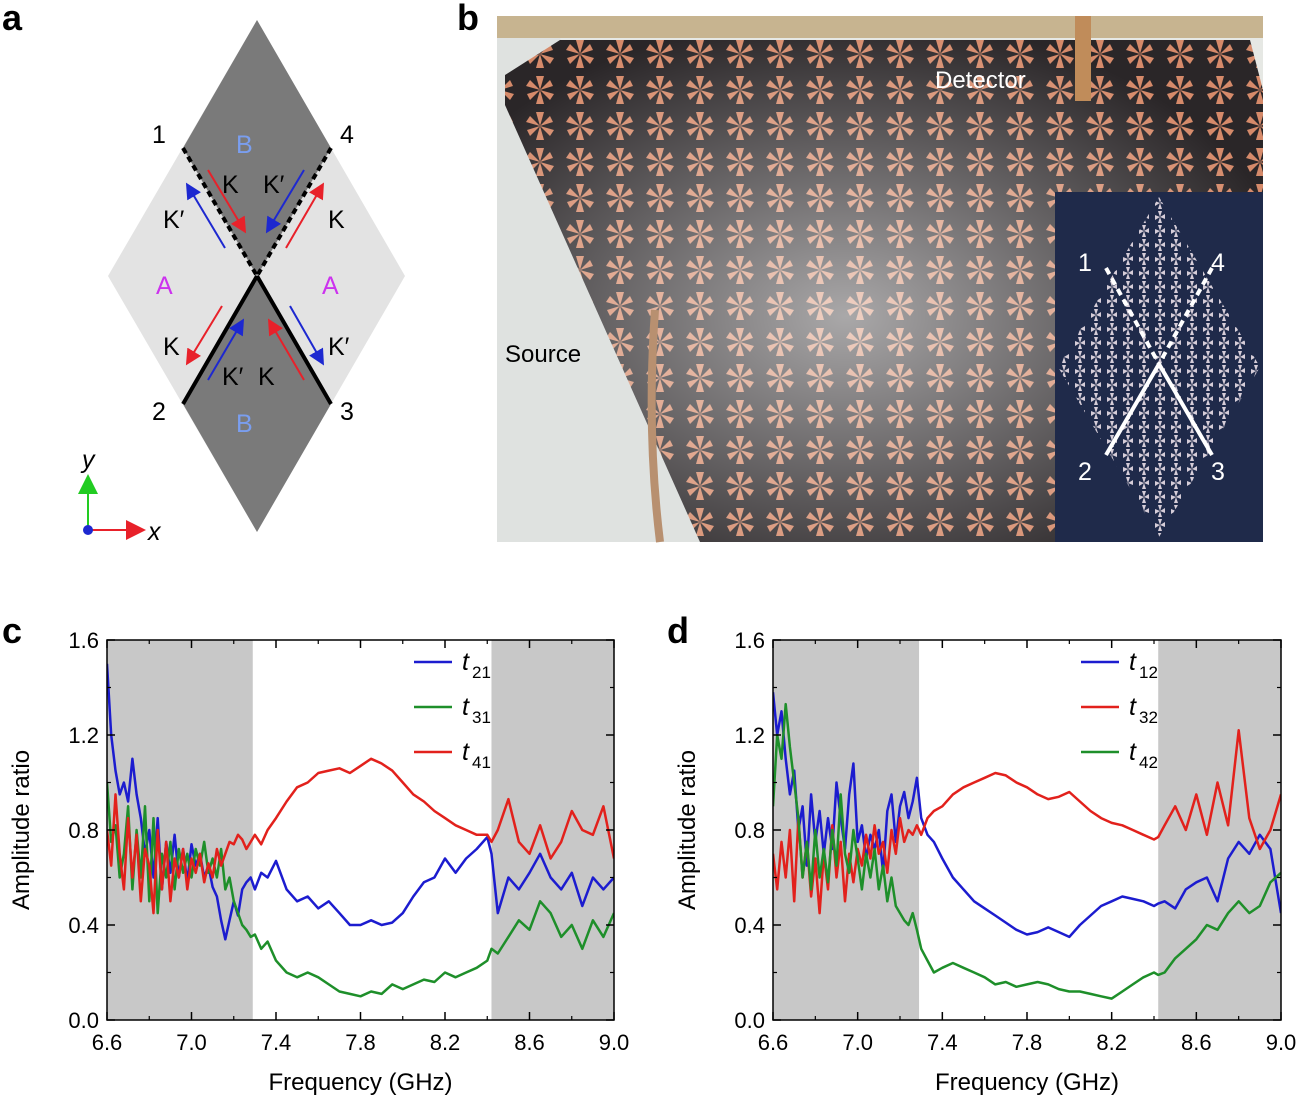  I want to click on legend-label-subscript: 31, so click(481, 717).